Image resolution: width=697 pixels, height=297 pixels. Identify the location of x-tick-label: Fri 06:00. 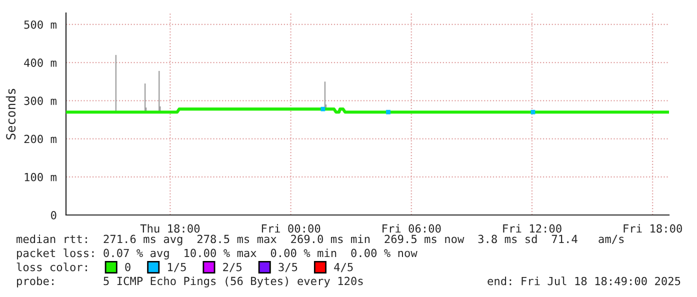
(411, 228).